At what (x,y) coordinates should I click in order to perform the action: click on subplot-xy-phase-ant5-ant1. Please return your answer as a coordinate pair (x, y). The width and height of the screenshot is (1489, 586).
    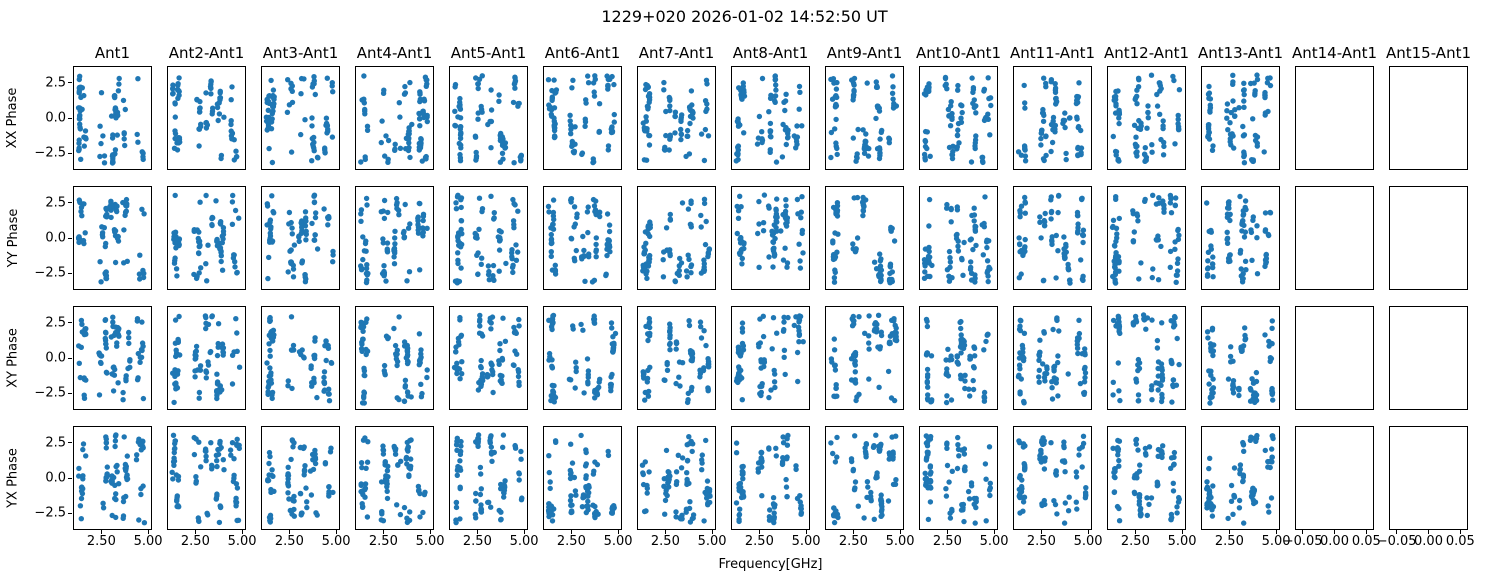
    Looking at the image, I should click on (488, 358).